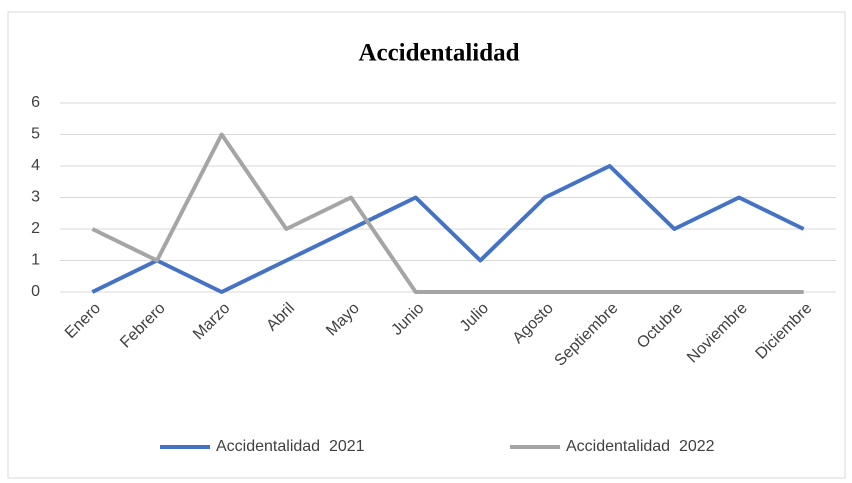  I want to click on y-tick-label: 6, so click(35, 102).